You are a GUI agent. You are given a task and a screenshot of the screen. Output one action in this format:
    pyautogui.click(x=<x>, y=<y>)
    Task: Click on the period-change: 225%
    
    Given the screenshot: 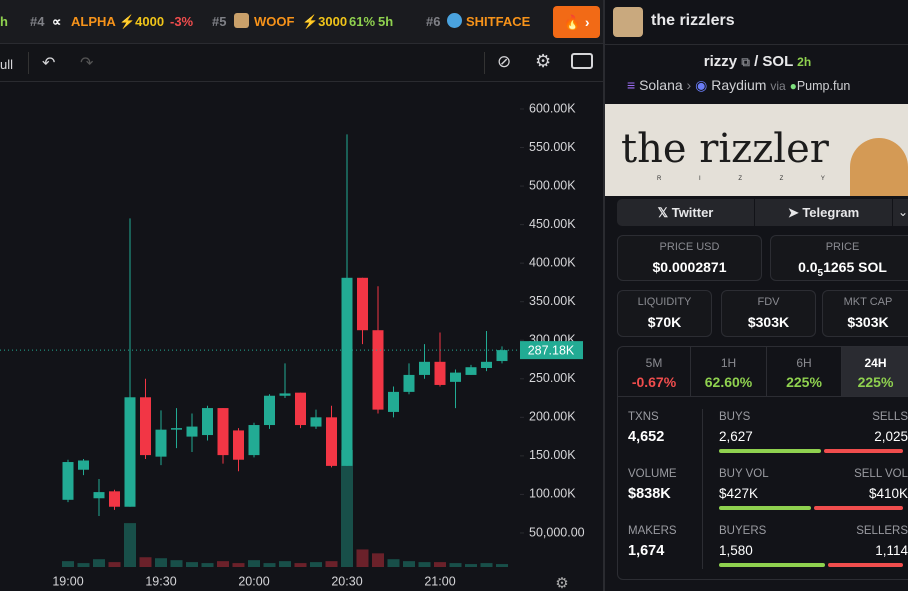 What is the action you would take?
    pyautogui.click(x=804, y=382)
    